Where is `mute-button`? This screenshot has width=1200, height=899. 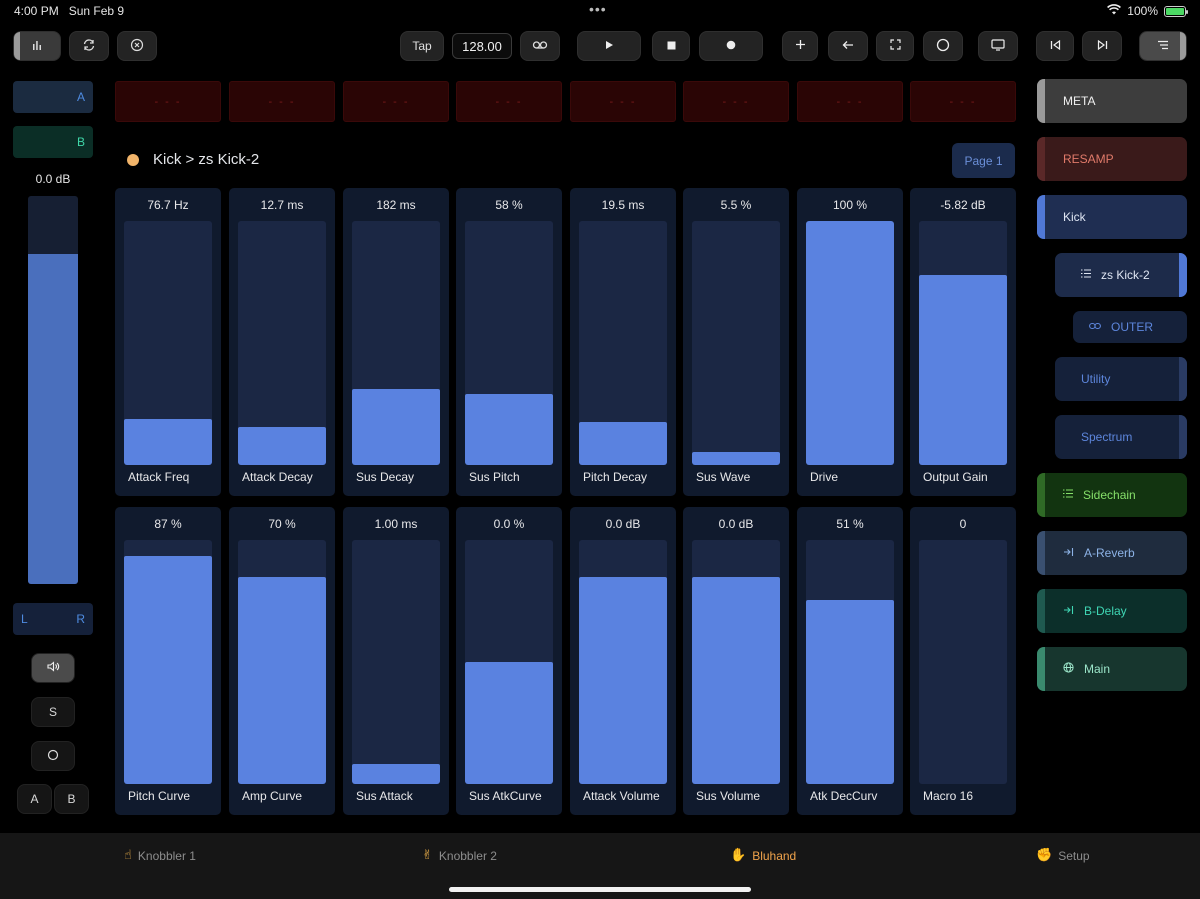 mute-button is located at coordinates (53, 668).